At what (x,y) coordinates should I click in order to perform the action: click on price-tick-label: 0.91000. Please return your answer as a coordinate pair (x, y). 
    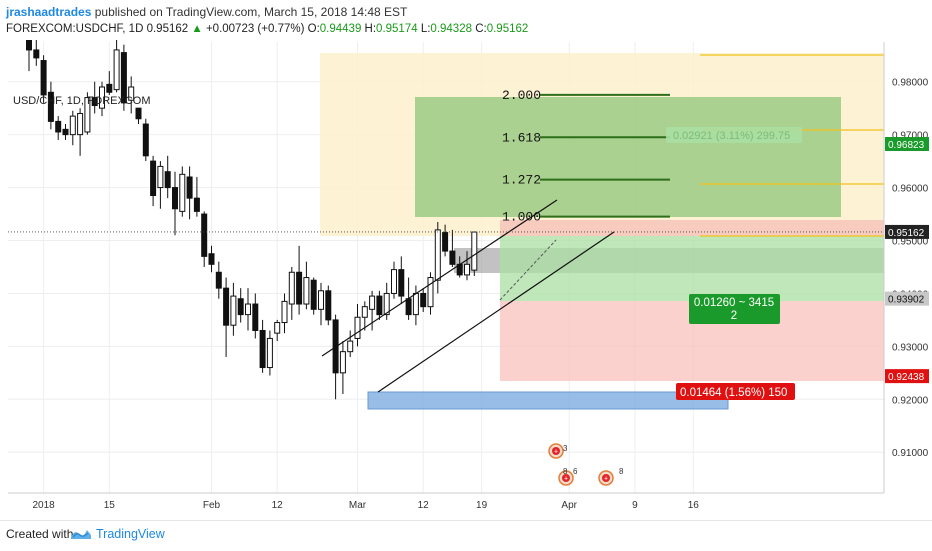
    Looking at the image, I should click on (910, 453).